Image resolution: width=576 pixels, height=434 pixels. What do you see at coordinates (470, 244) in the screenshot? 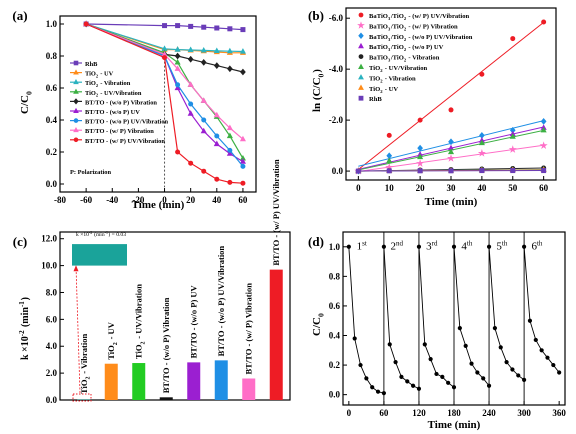
I see `cycle-ordinal: th` at bounding box center [470, 244].